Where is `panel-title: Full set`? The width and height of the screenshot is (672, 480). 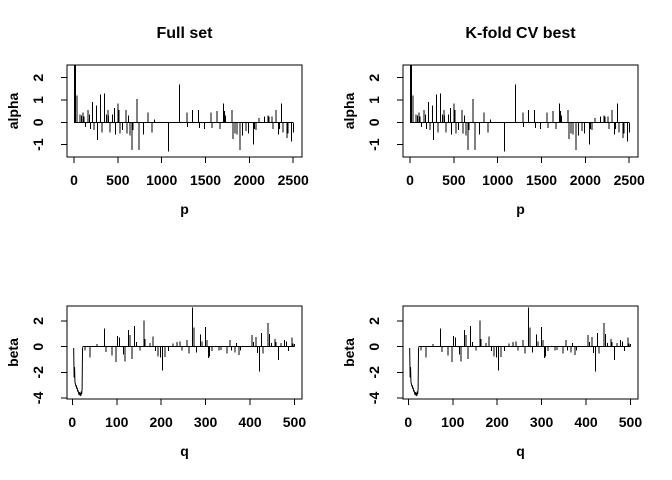
panel-title: Full set is located at coordinates (184, 33).